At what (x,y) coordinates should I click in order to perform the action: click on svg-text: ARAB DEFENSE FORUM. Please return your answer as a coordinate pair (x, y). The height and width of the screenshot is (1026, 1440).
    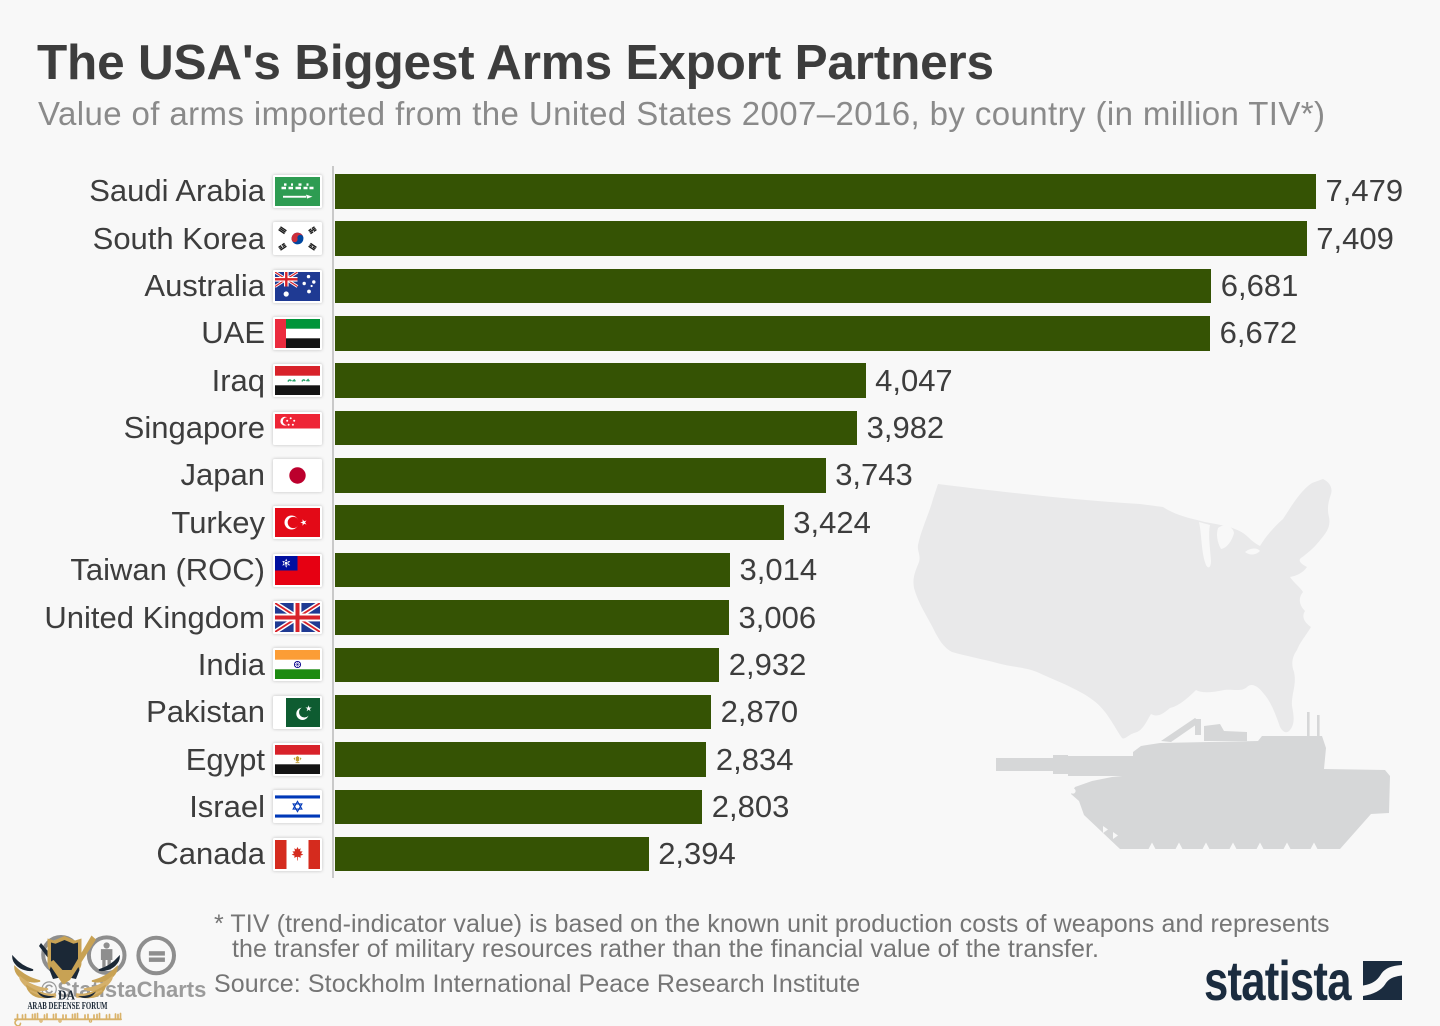
    Looking at the image, I should click on (68, 1006).